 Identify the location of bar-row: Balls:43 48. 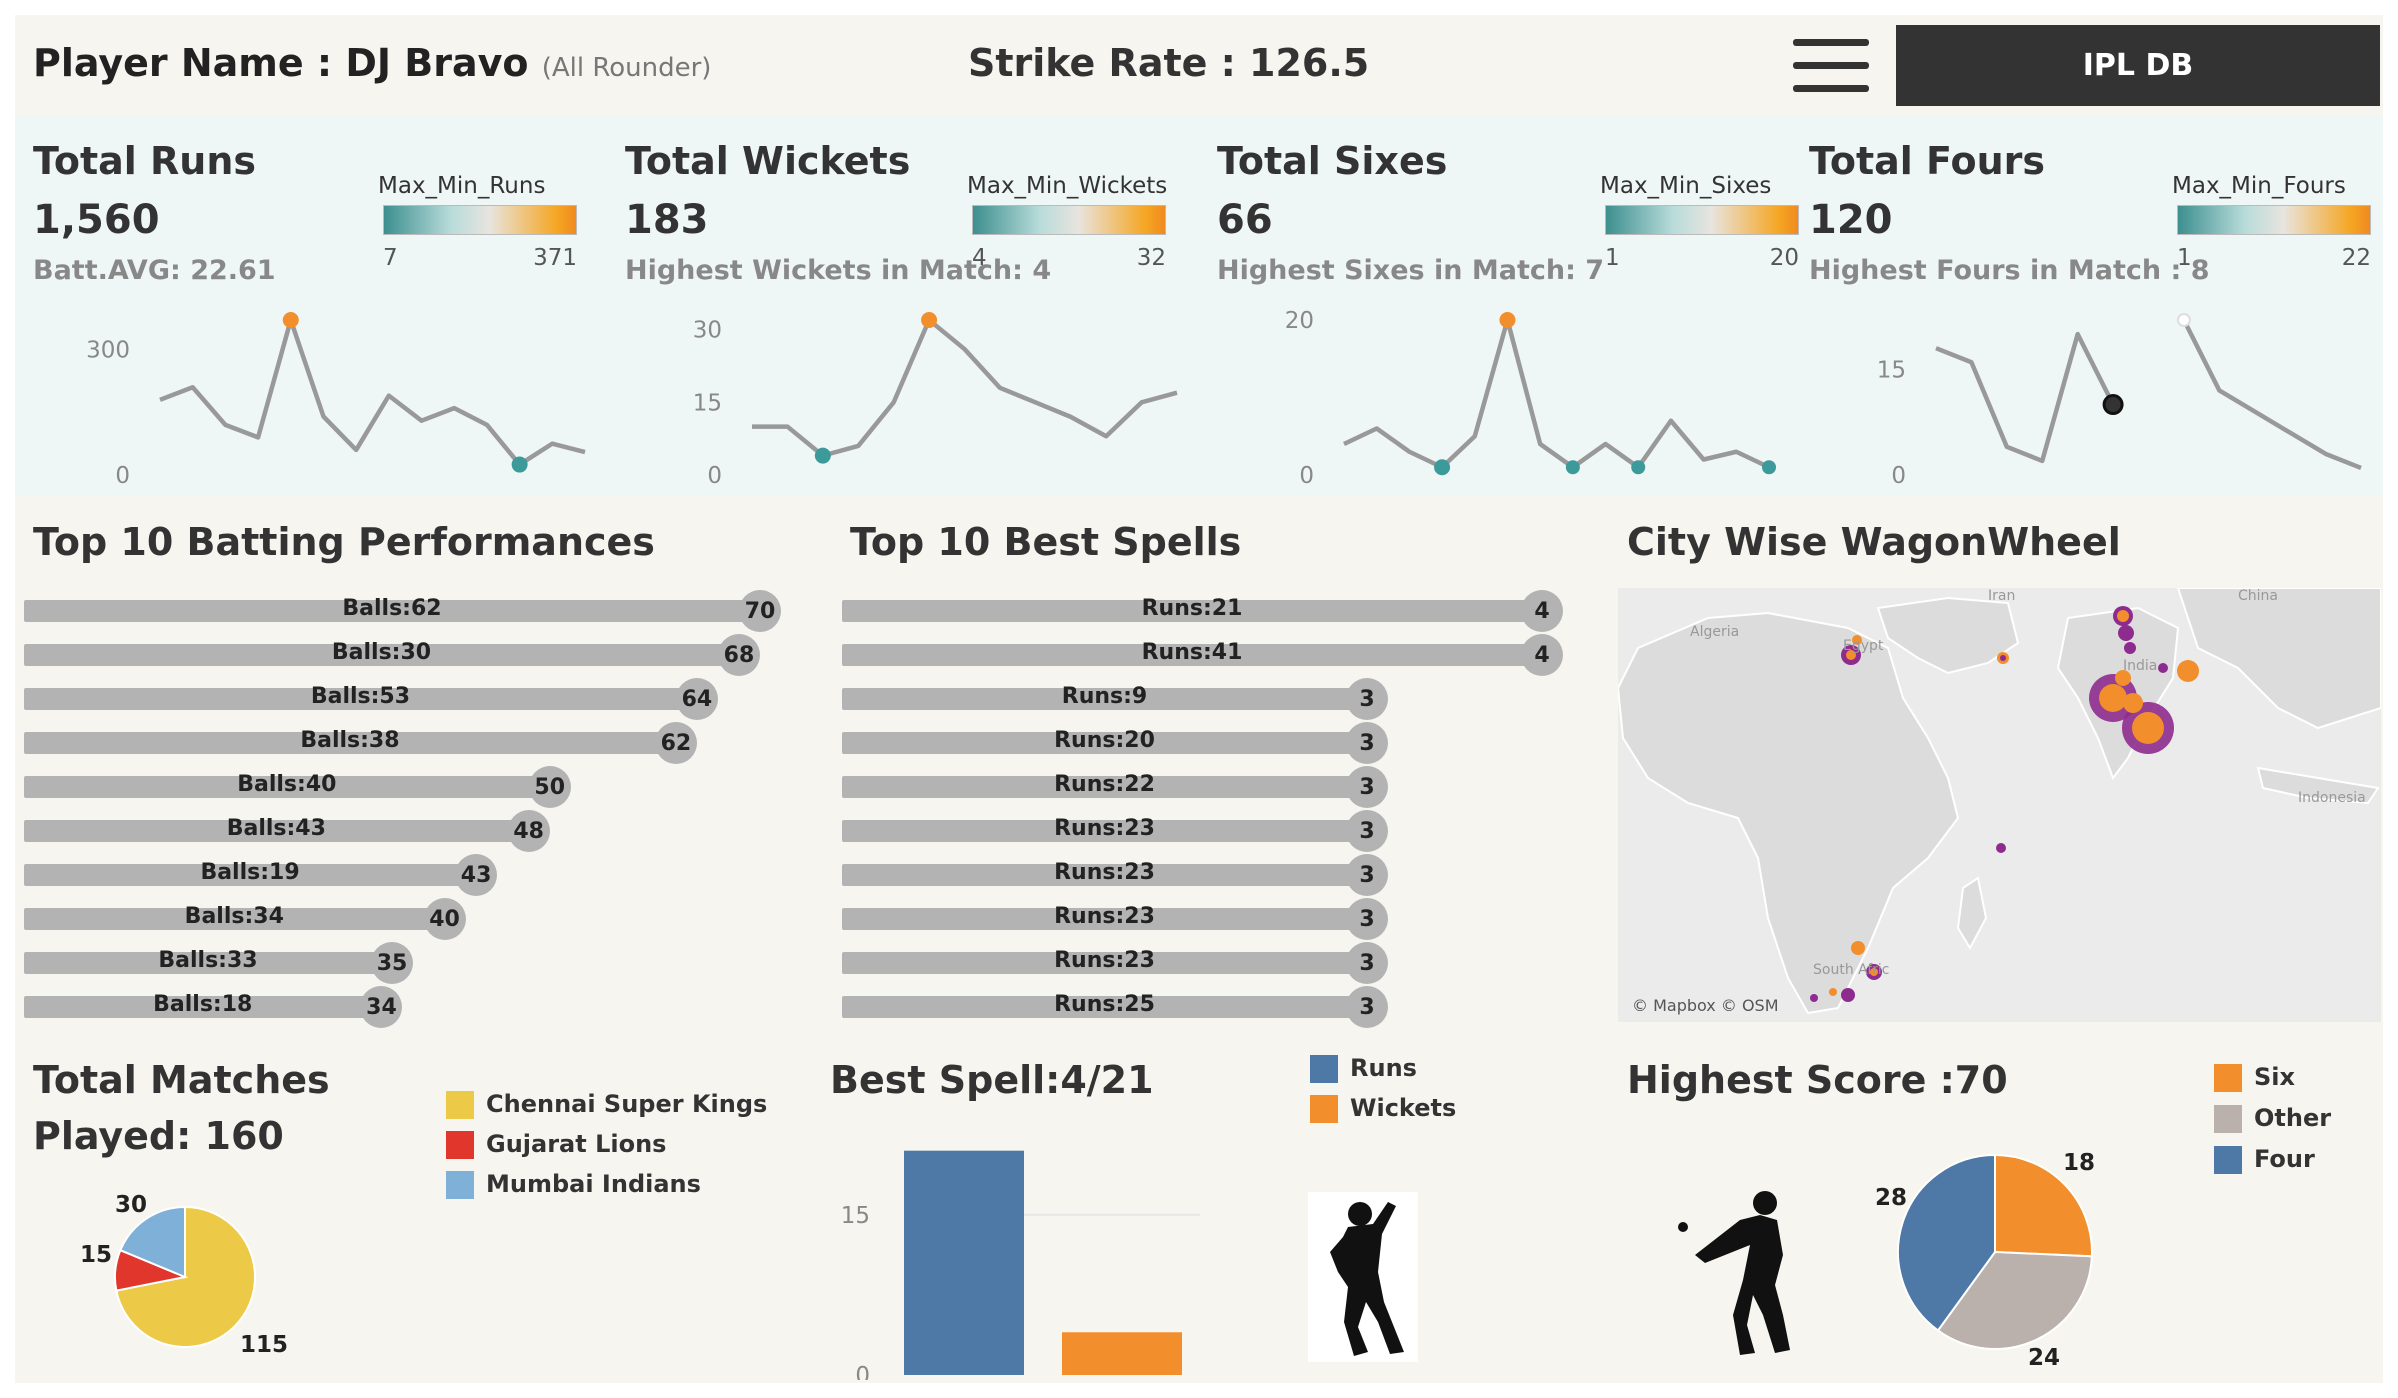
(291, 831).